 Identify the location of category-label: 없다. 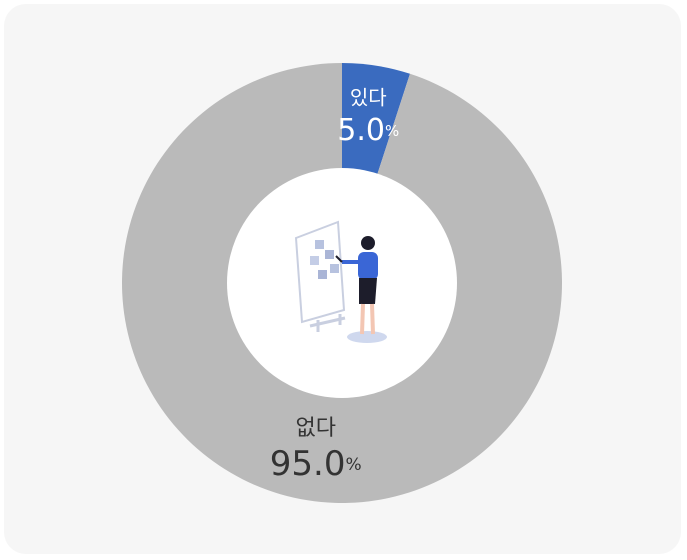
(315, 428).